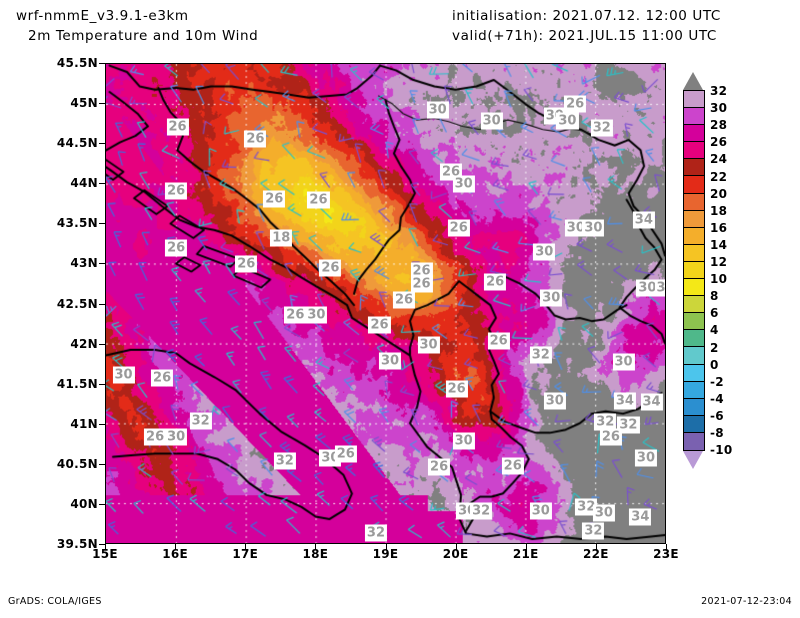 This screenshot has height=618, width=800. What do you see at coordinates (717, 398) in the screenshot?
I see `colorbar-tick-label: -4` at bounding box center [717, 398].